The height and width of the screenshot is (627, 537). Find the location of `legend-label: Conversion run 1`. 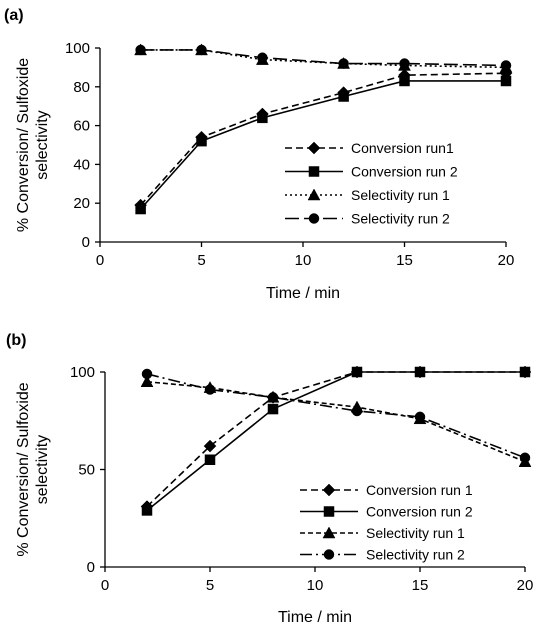

legend-label: Conversion run 1 is located at coordinates (419, 490).